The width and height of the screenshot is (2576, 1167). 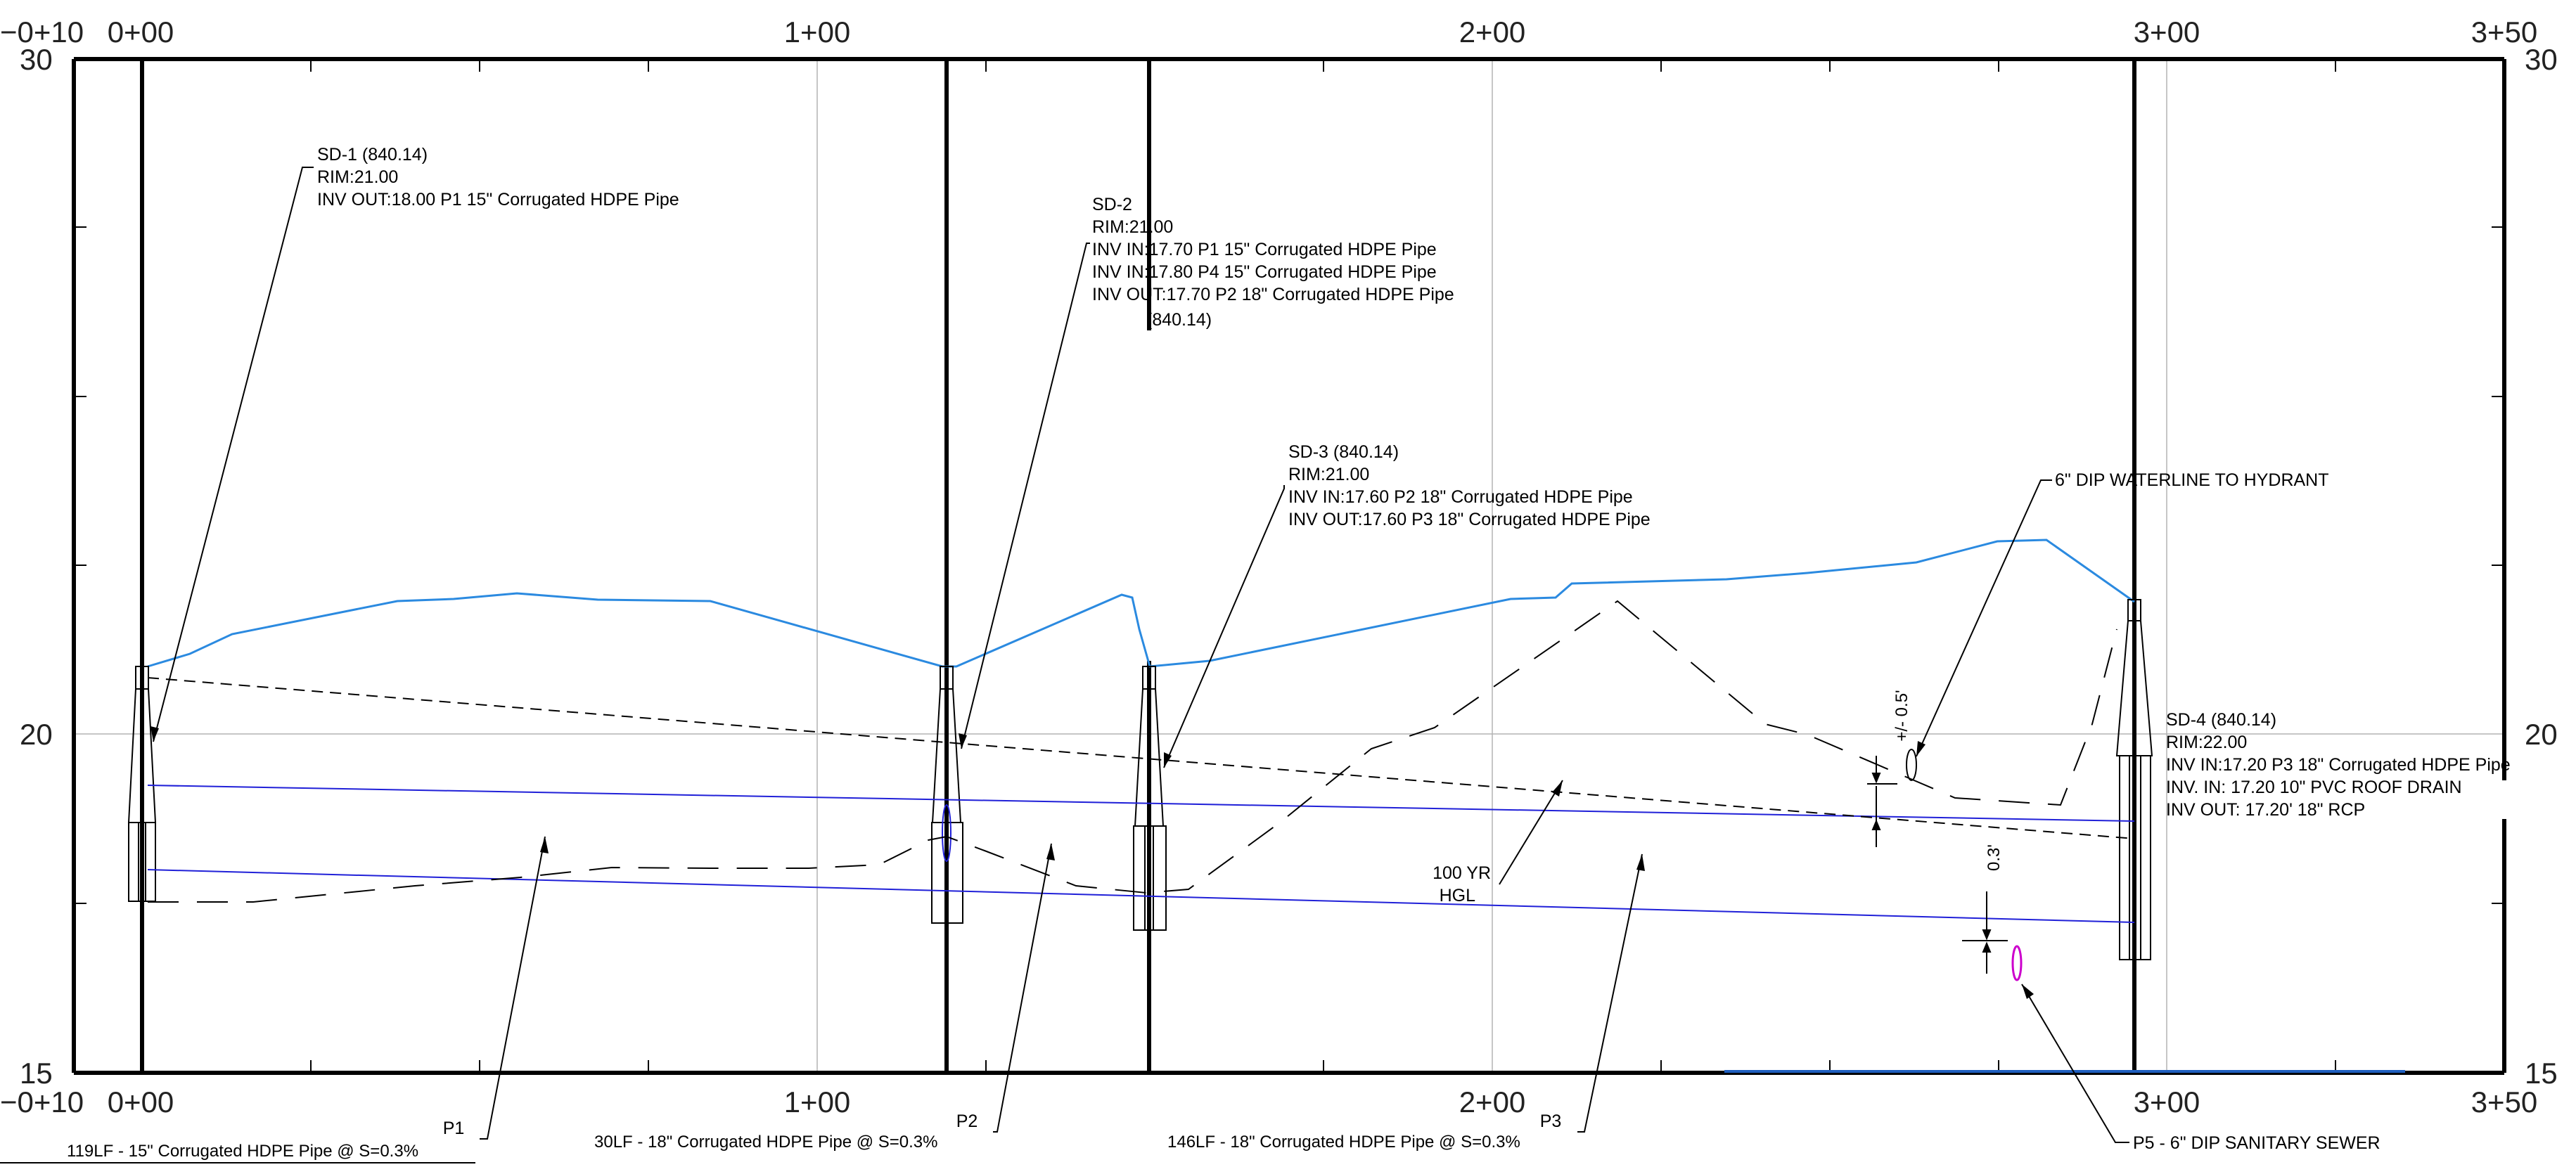 What do you see at coordinates (1492, 1101) in the screenshot?
I see `station-label-2-00-bottom: 2+00` at bounding box center [1492, 1101].